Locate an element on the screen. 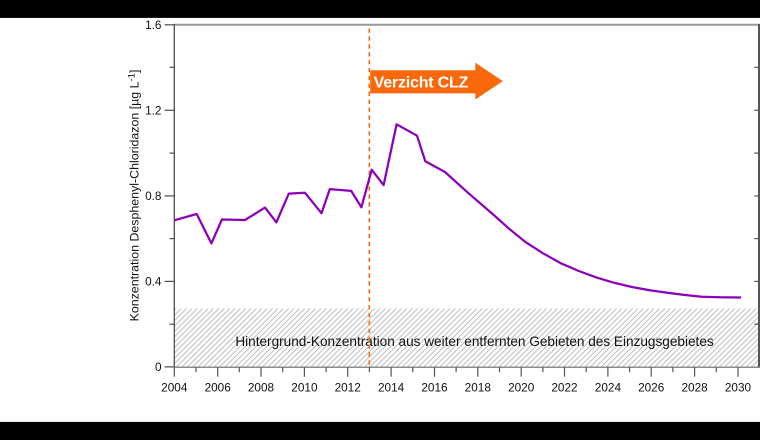  svg-text: 2014 is located at coordinates (391, 388).